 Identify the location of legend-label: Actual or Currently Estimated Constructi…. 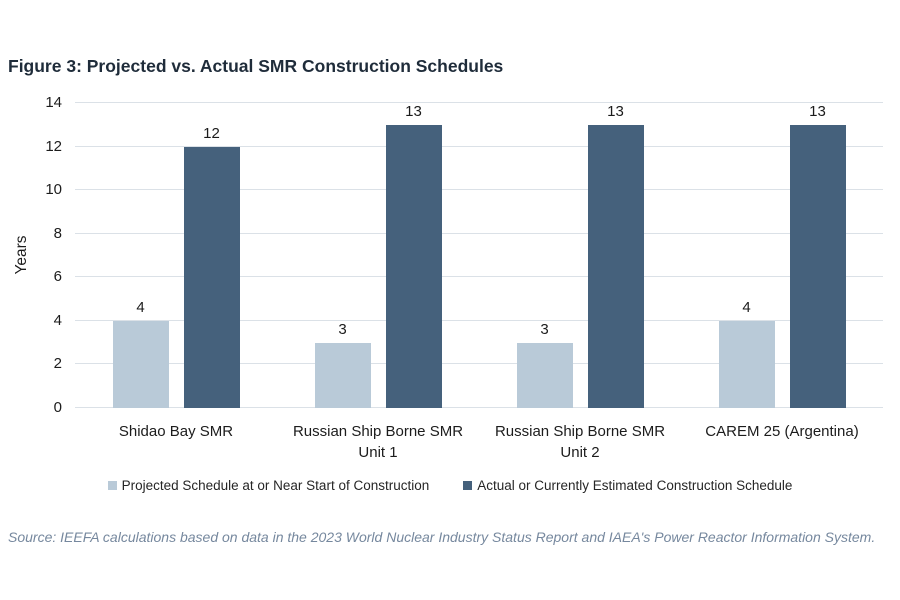
(635, 485).